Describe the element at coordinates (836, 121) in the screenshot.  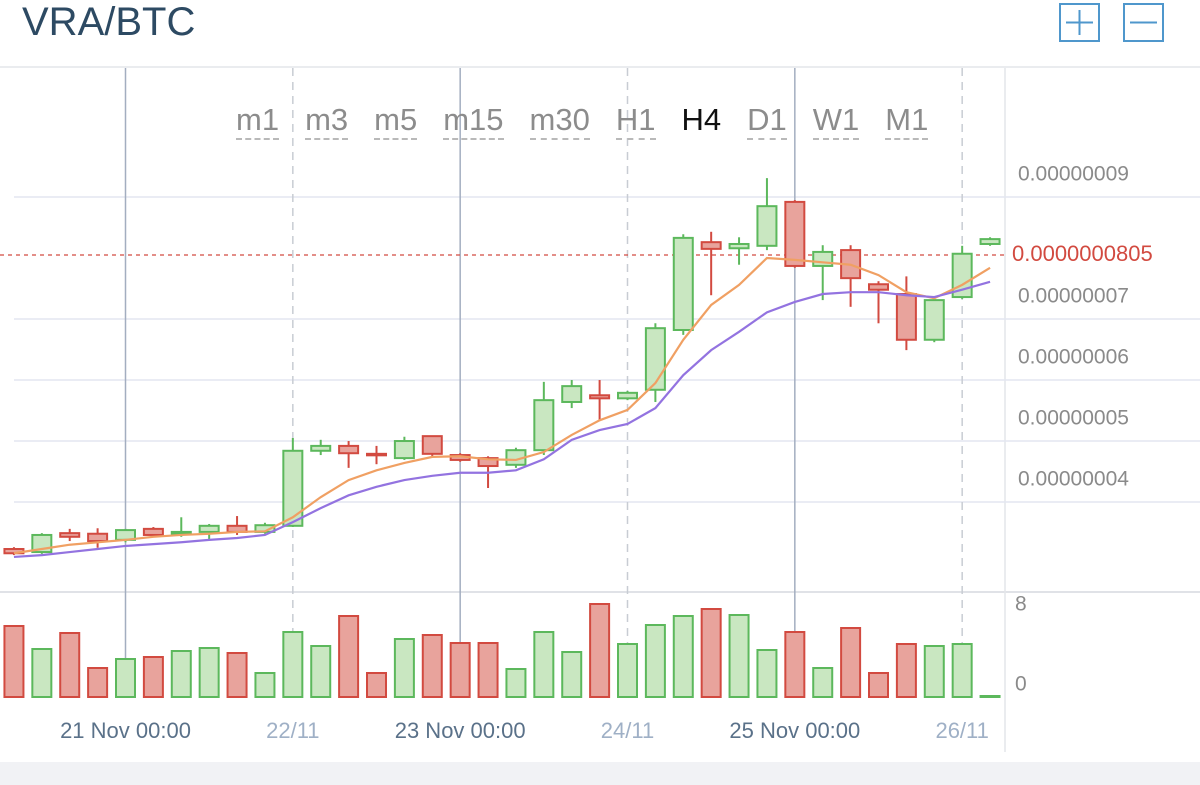
I see `timeframe-option: W1` at that location.